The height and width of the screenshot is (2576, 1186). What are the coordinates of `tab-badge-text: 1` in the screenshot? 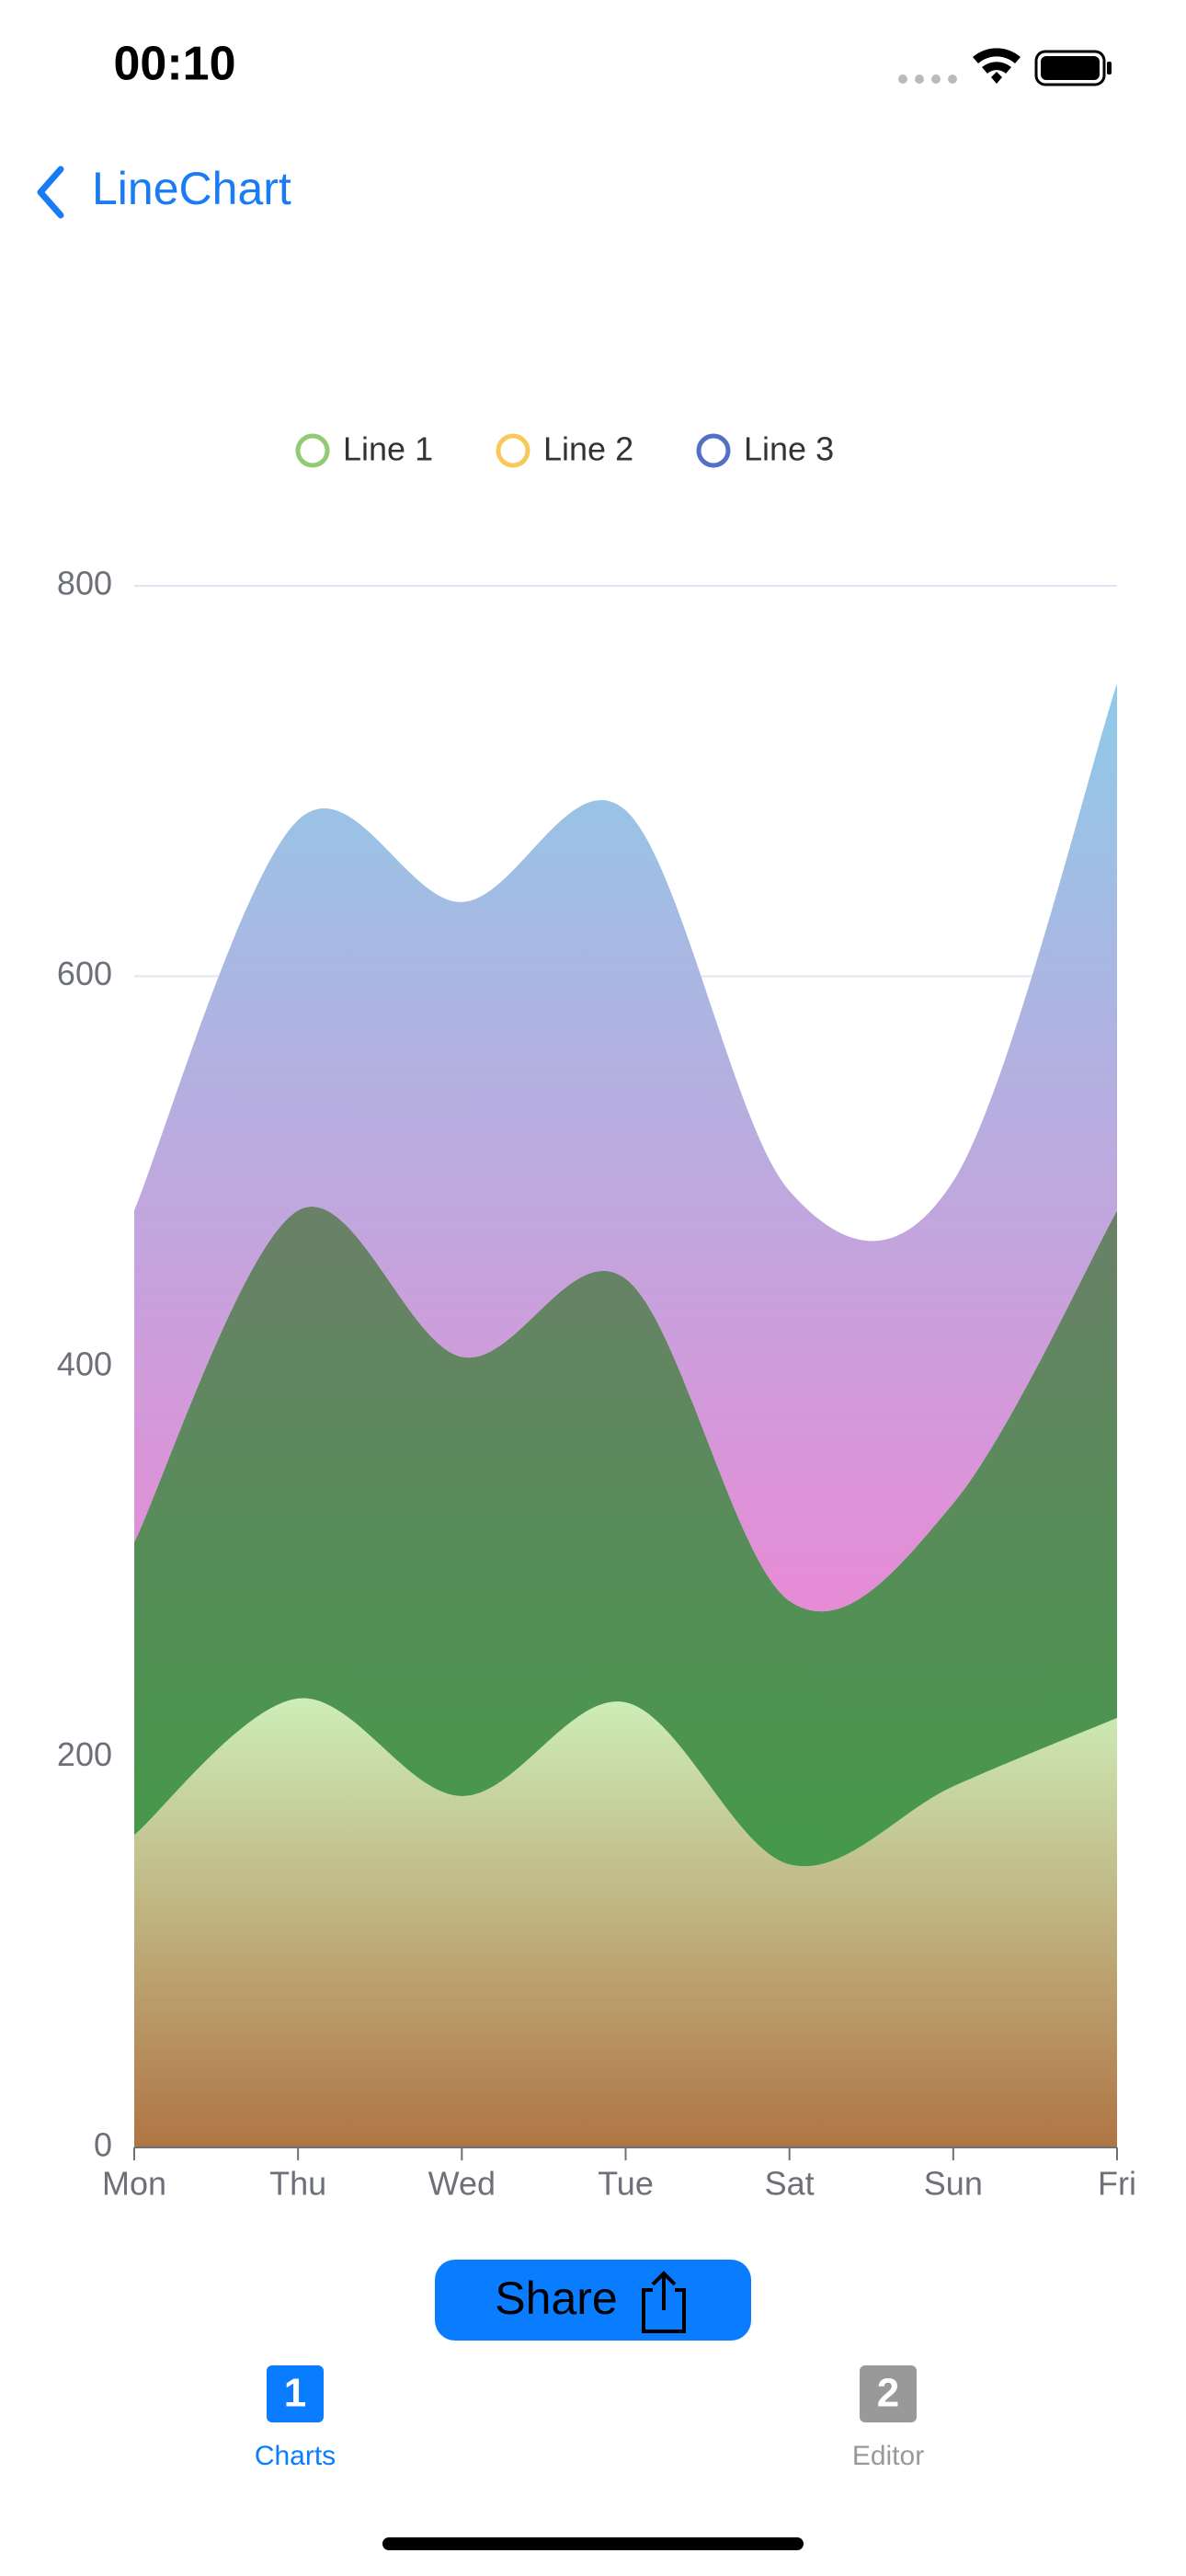 It's located at (295, 2394).